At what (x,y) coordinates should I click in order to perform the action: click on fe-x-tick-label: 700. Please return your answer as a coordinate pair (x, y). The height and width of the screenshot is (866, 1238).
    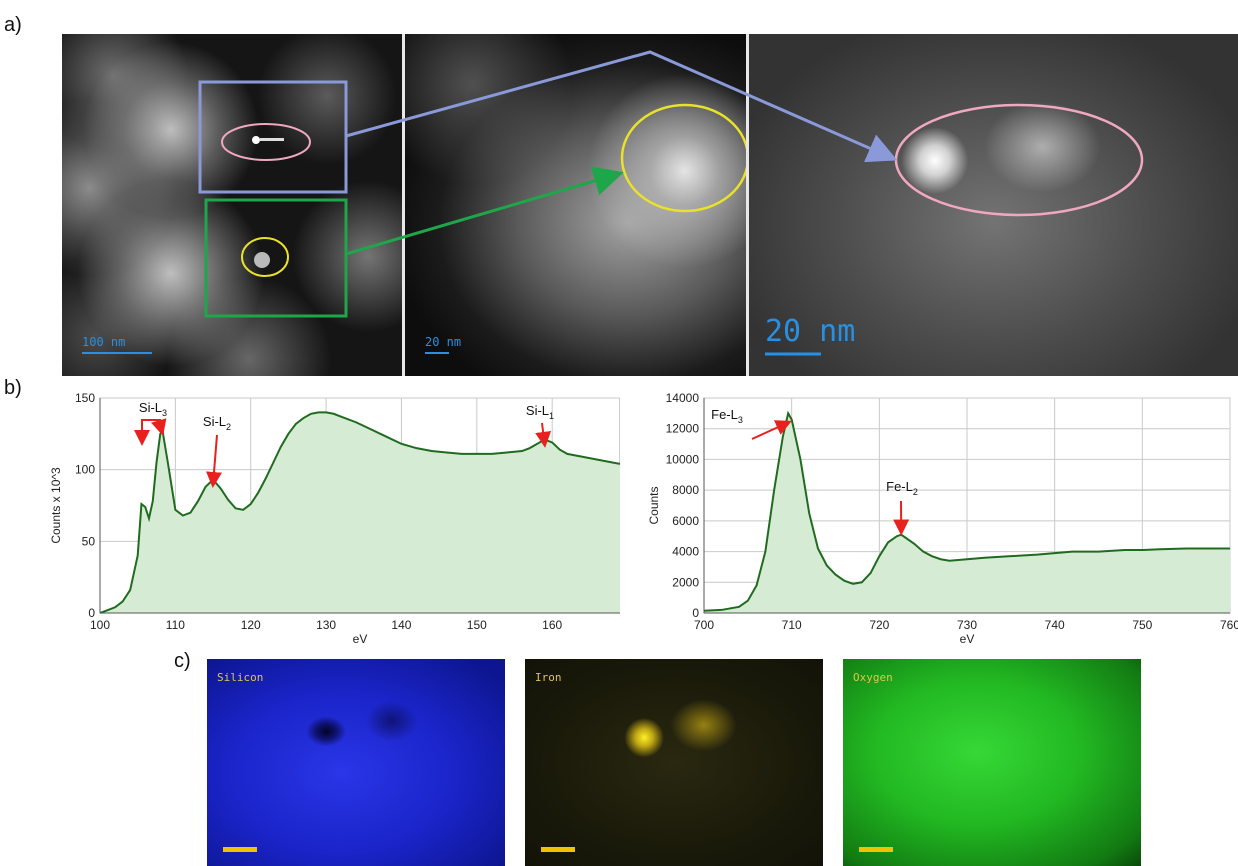
    Looking at the image, I should click on (704, 625).